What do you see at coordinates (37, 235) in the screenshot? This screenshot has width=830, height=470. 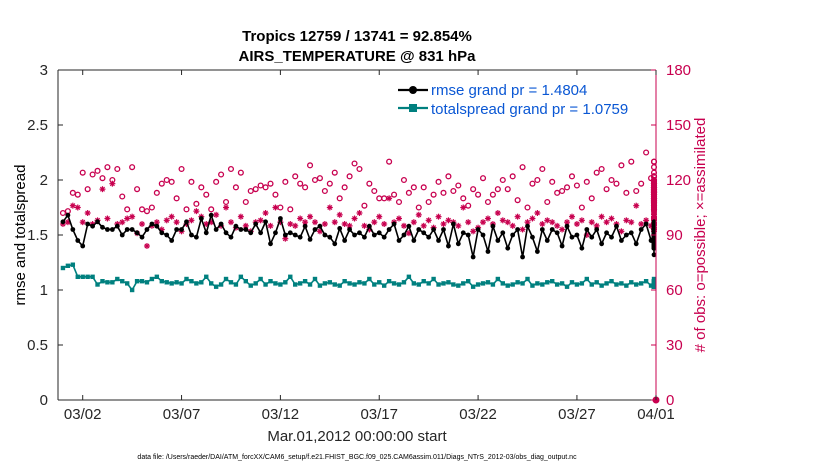 I see `y-tick-label: 1.5` at bounding box center [37, 235].